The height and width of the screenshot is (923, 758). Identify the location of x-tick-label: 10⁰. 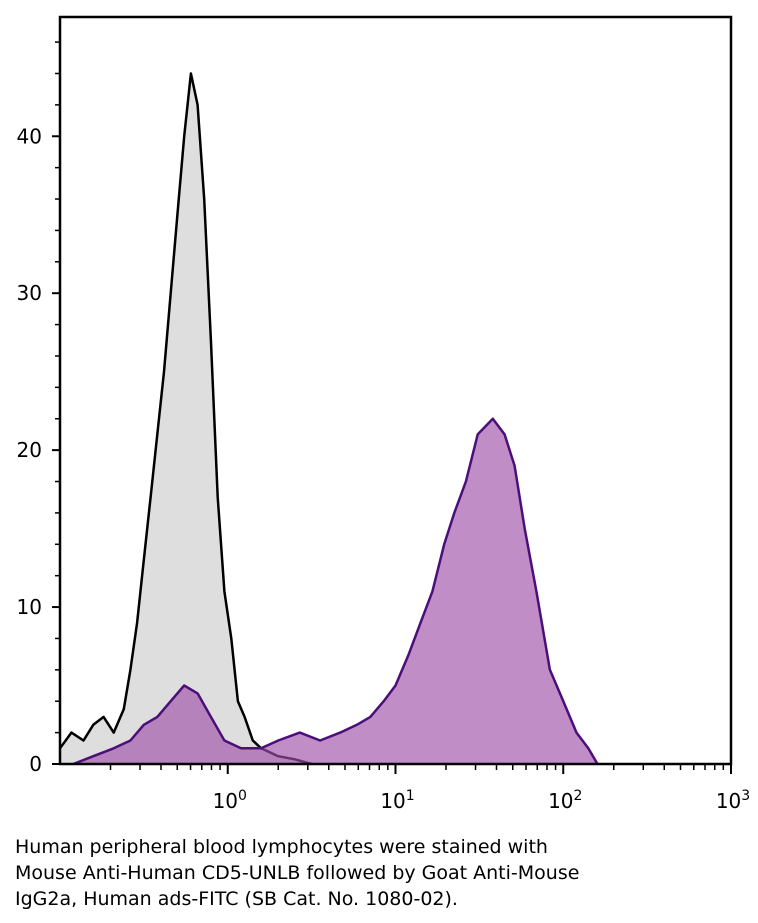
(230, 800).